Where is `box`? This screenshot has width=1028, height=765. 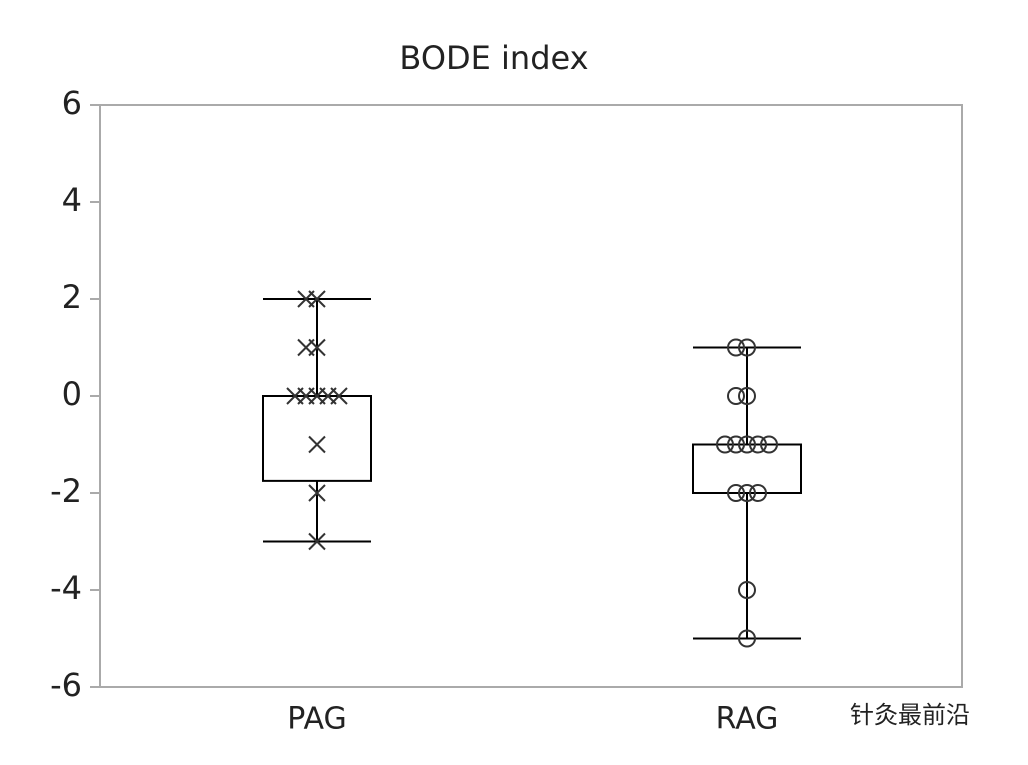
box is located at coordinates (317, 438).